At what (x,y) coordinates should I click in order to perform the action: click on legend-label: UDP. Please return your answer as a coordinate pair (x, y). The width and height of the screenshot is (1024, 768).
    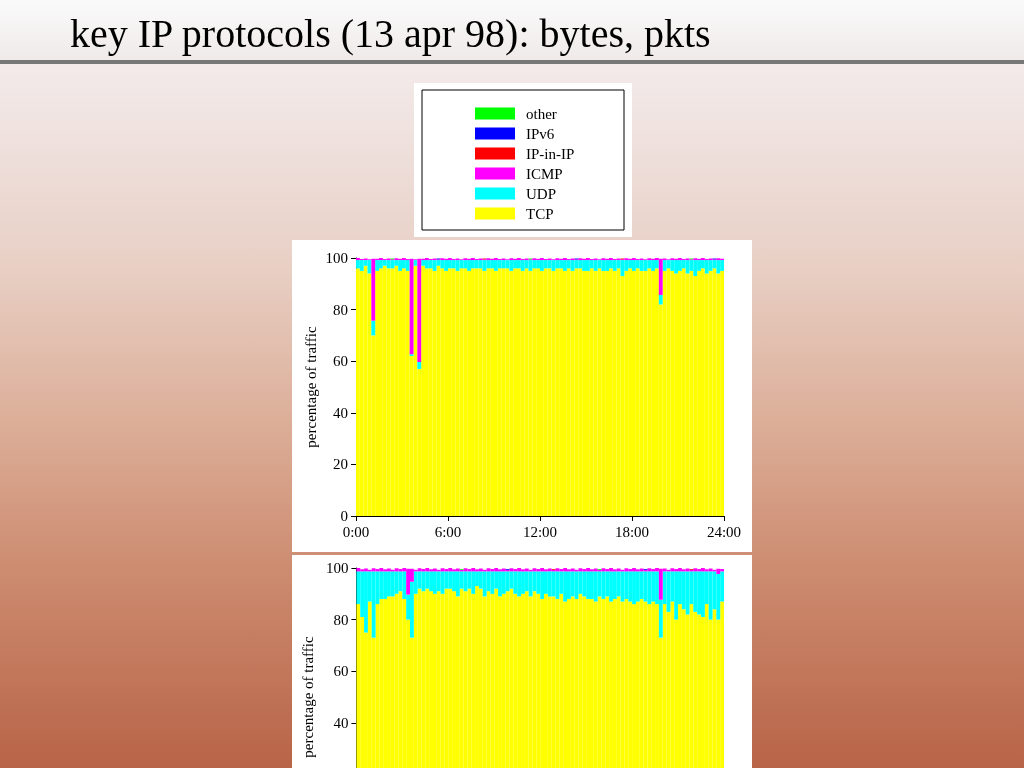
    Looking at the image, I should click on (541, 193).